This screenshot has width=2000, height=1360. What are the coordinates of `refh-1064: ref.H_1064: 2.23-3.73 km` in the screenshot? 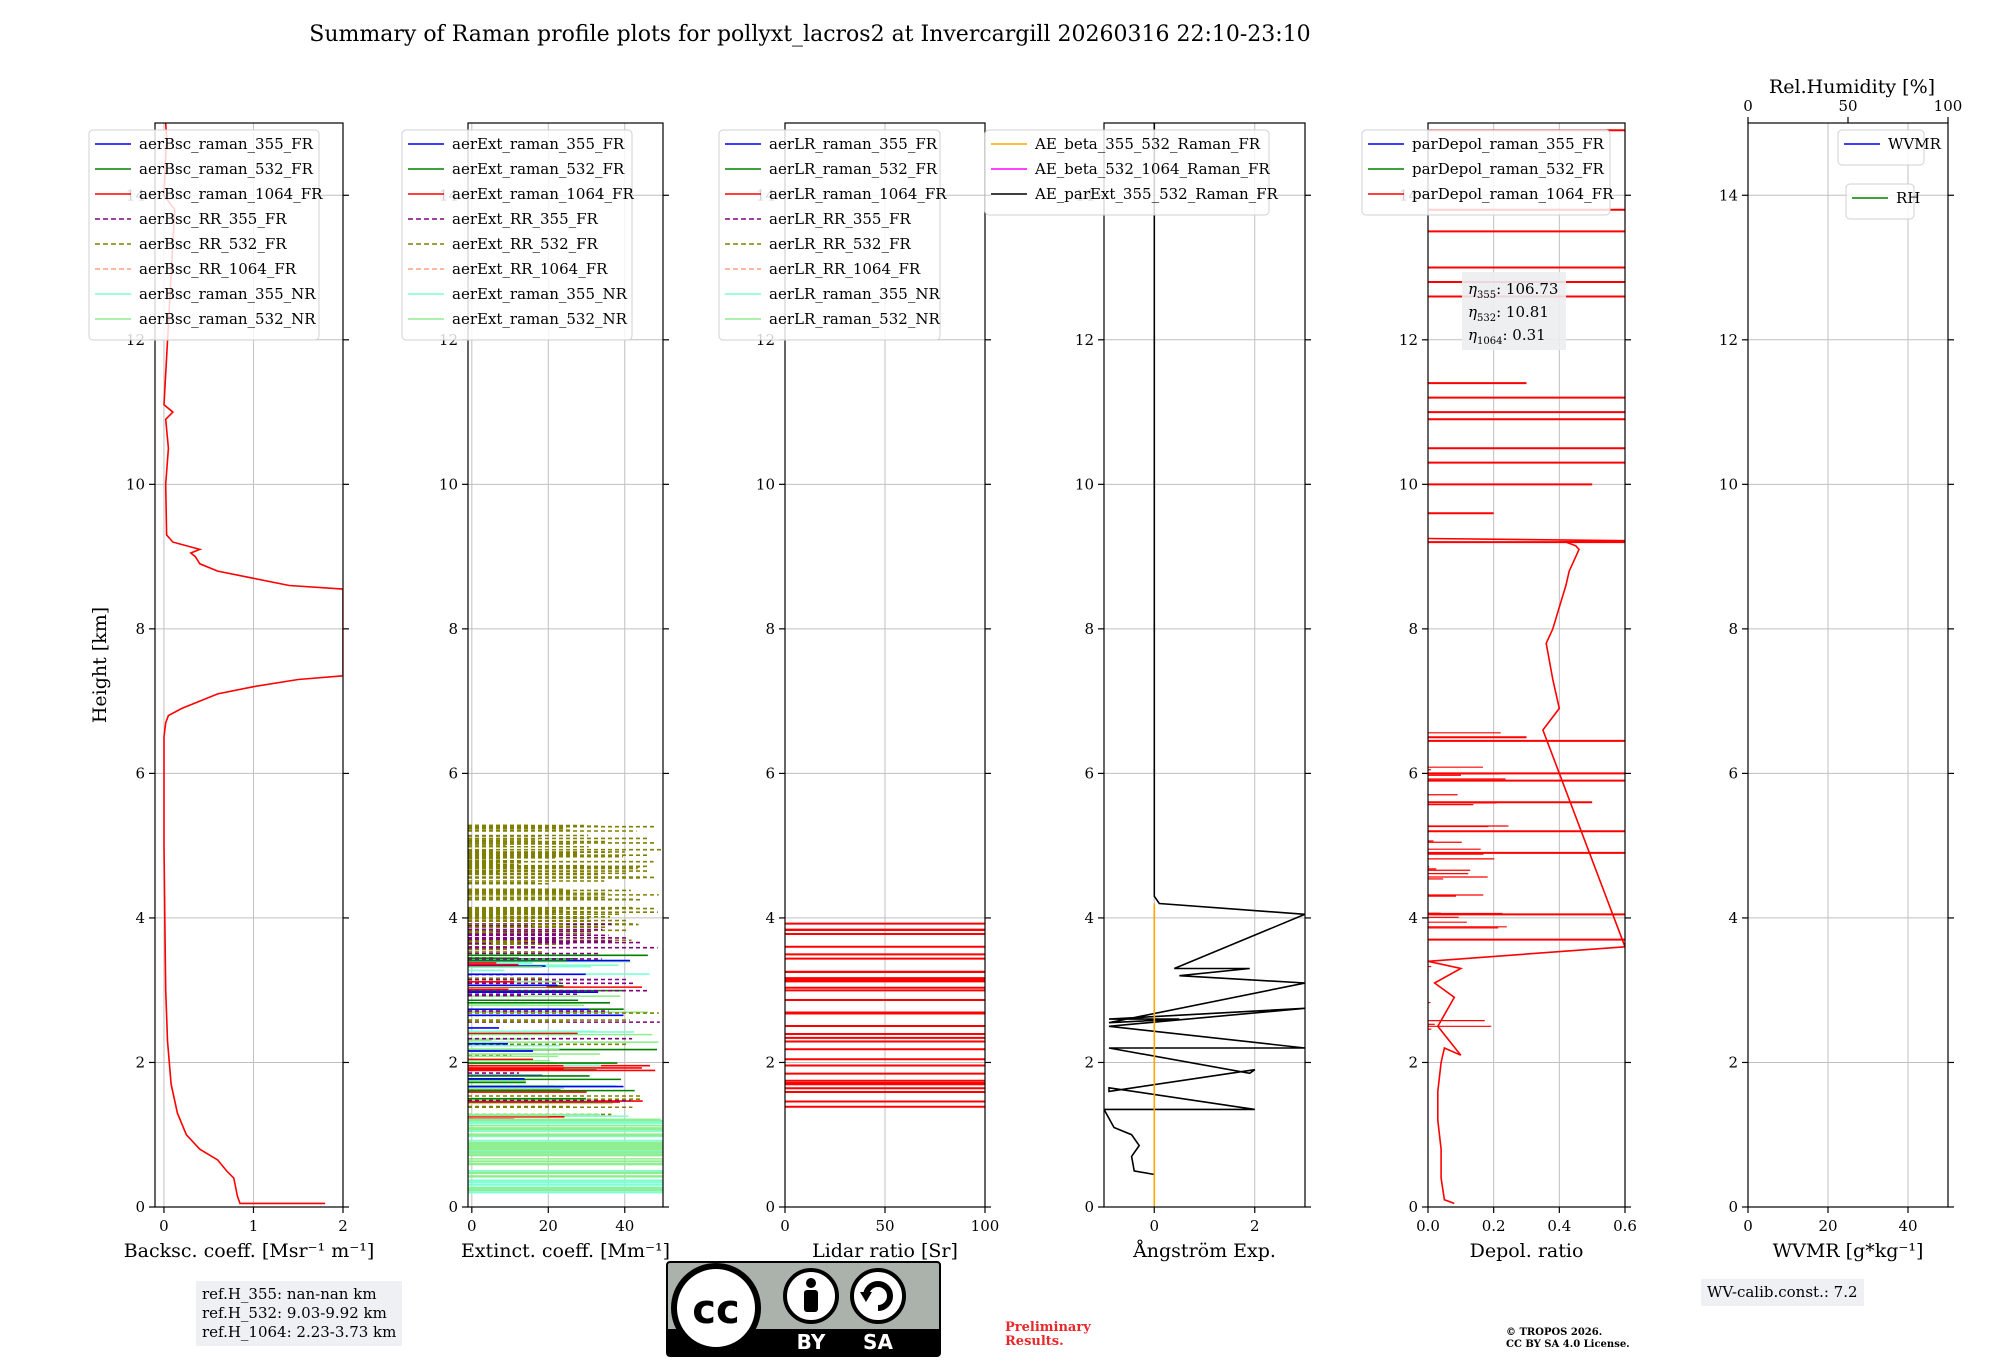 It's located at (299, 1332).